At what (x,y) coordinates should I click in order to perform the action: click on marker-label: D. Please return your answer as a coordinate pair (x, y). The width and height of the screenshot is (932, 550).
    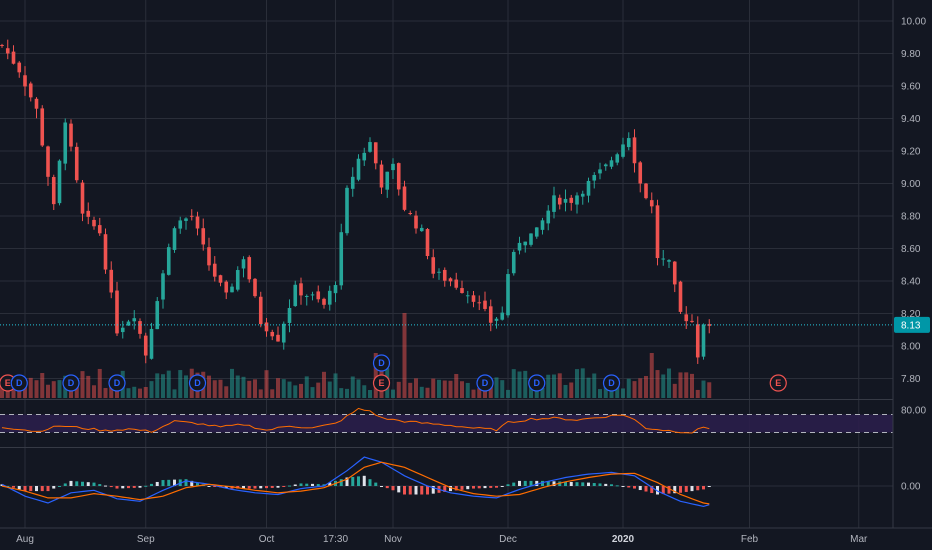
    Looking at the image, I should click on (485, 383).